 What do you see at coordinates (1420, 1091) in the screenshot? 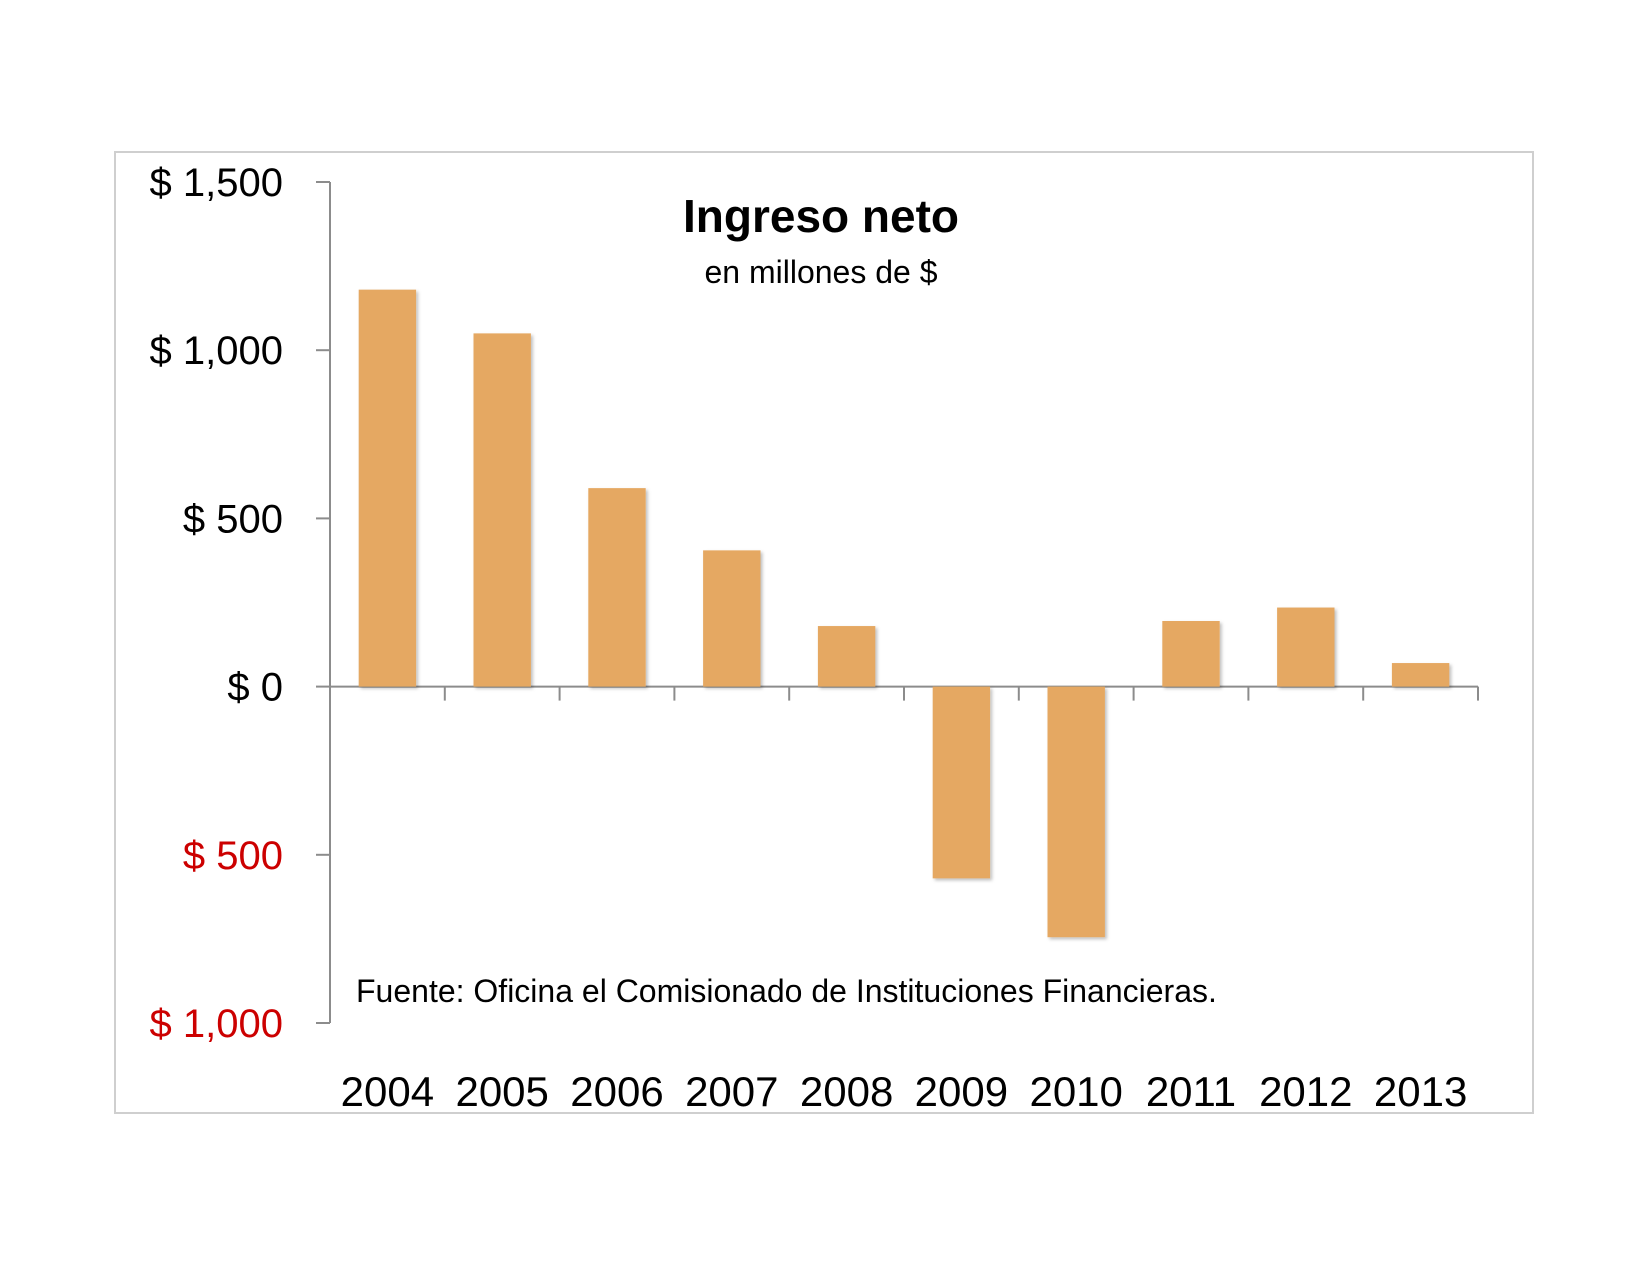
I see `x-tick-label: 2013` at bounding box center [1420, 1091].